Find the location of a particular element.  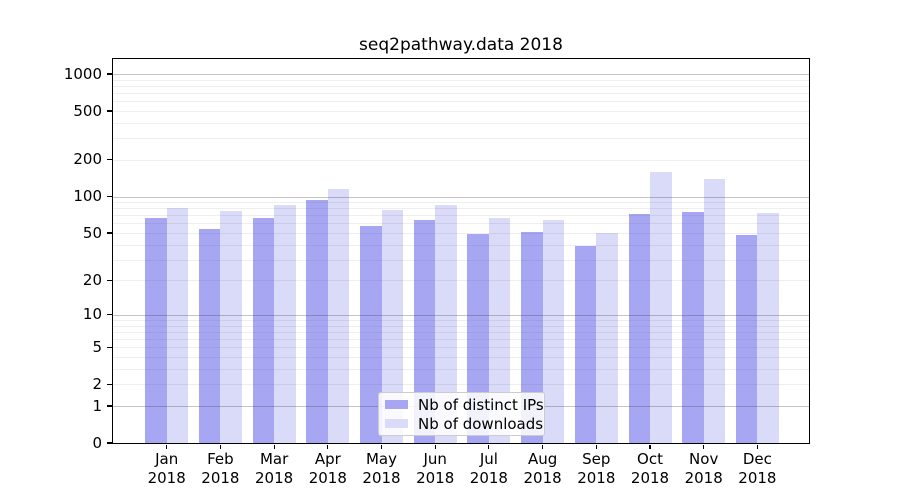

y-tick-label-0: 0 is located at coordinates (97, 442).